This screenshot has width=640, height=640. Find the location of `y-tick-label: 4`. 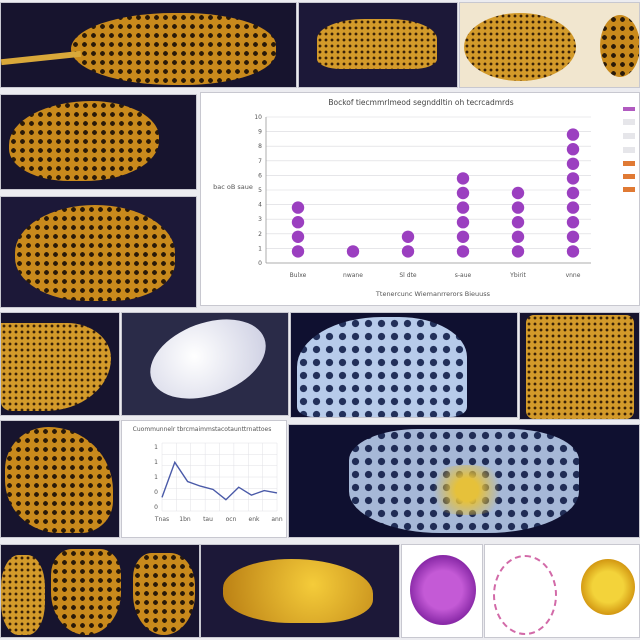

y-tick-label: 4 is located at coordinates (260, 205).